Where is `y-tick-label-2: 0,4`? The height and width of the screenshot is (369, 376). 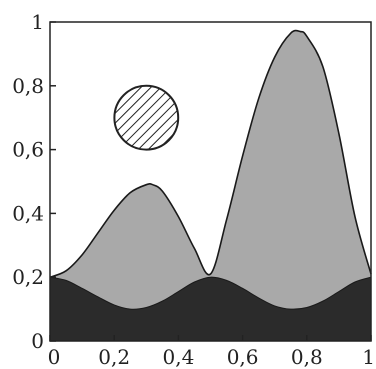 y-tick-label-2: 0,4 is located at coordinates (28, 213).